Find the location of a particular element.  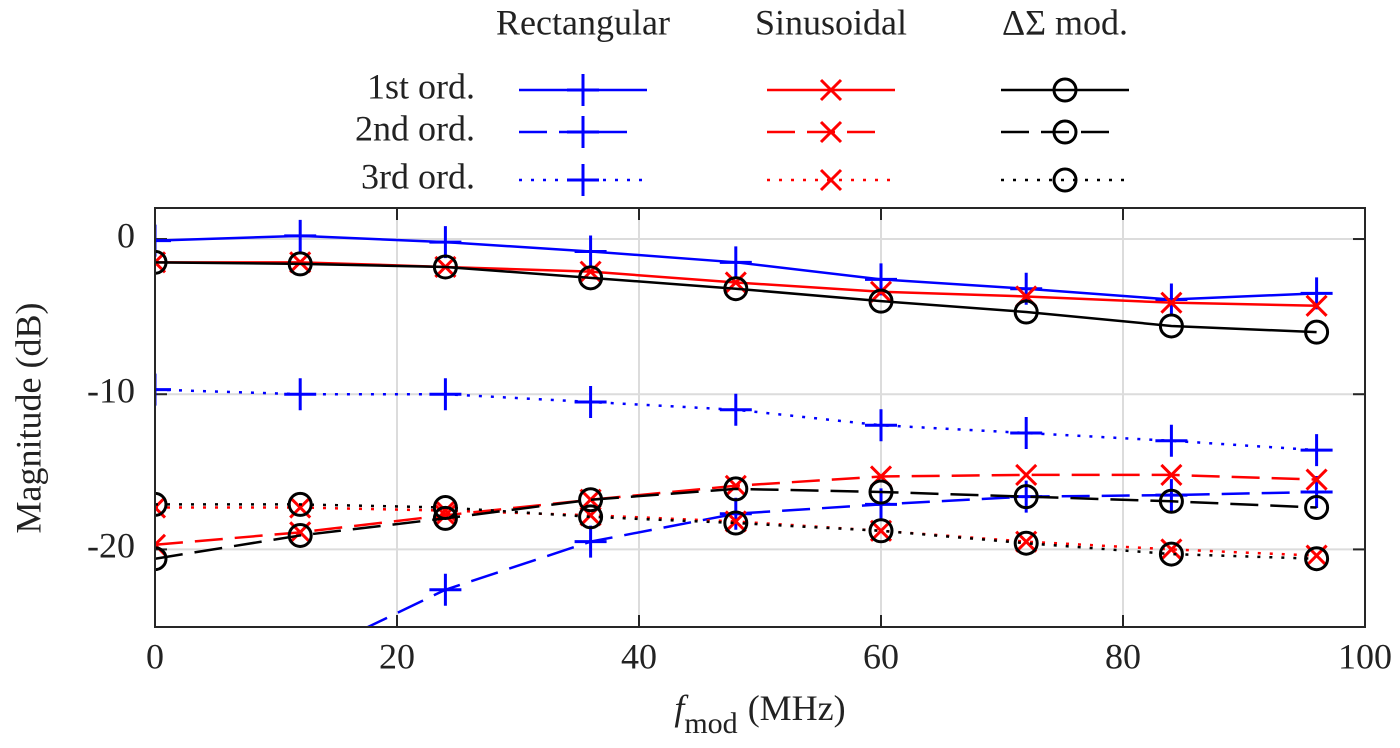

x-tick-label: 100 is located at coordinates (1365, 656).